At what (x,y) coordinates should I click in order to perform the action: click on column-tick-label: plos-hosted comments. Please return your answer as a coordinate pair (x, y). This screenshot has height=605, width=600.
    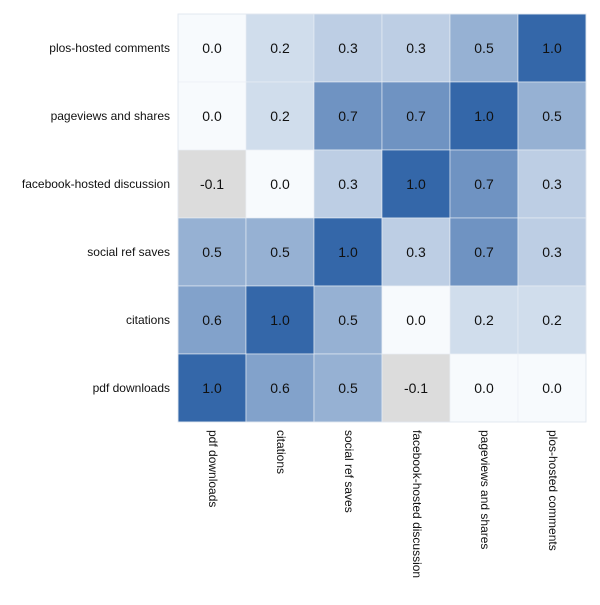
    Looking at the image, I should click on (553, 490).